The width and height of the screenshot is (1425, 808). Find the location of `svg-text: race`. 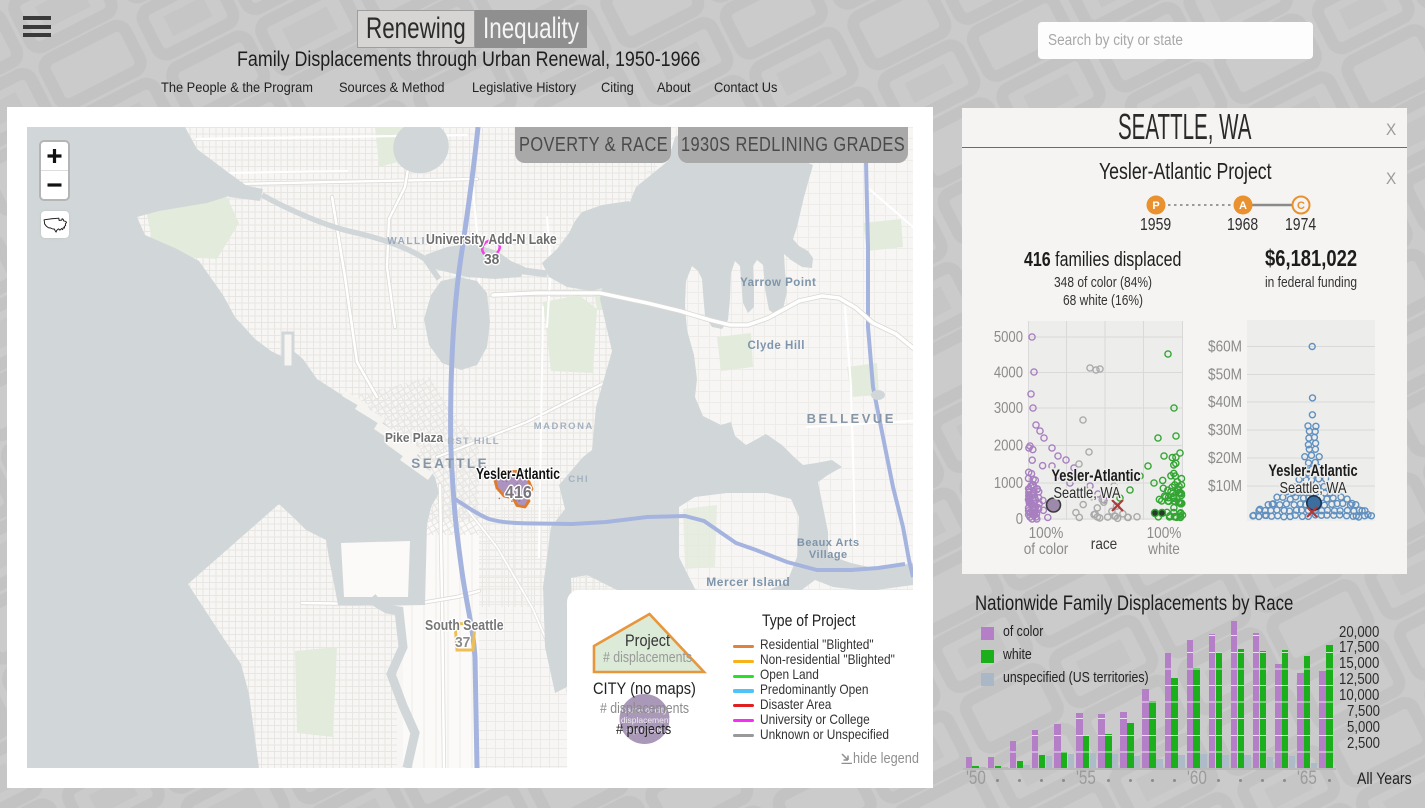

svg-text: race is located at coordinates (1104, 544).